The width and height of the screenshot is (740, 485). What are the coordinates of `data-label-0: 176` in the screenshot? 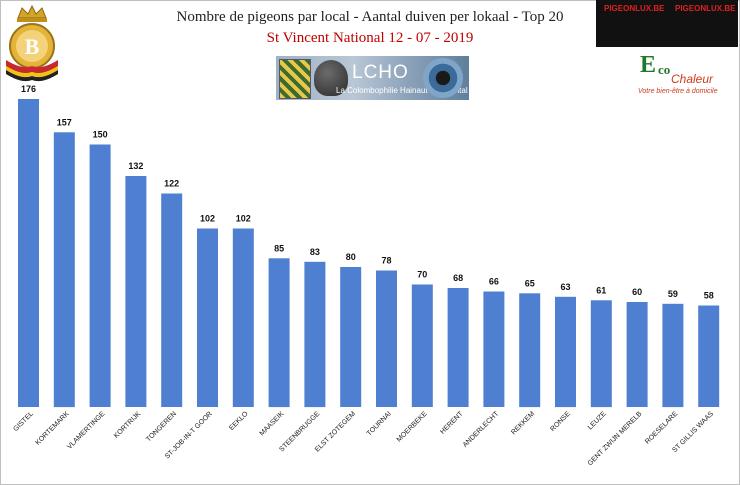 It's located at (28, 89).